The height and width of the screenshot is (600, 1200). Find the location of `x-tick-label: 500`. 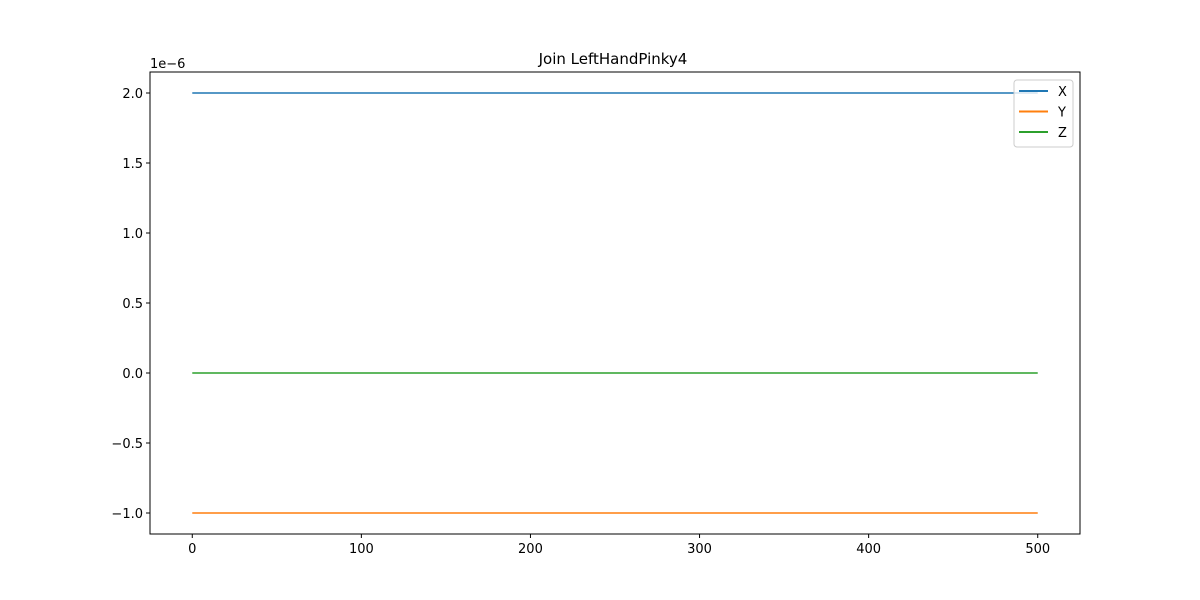

x-tick-label: 500 is located at coordinates (1037, 549).